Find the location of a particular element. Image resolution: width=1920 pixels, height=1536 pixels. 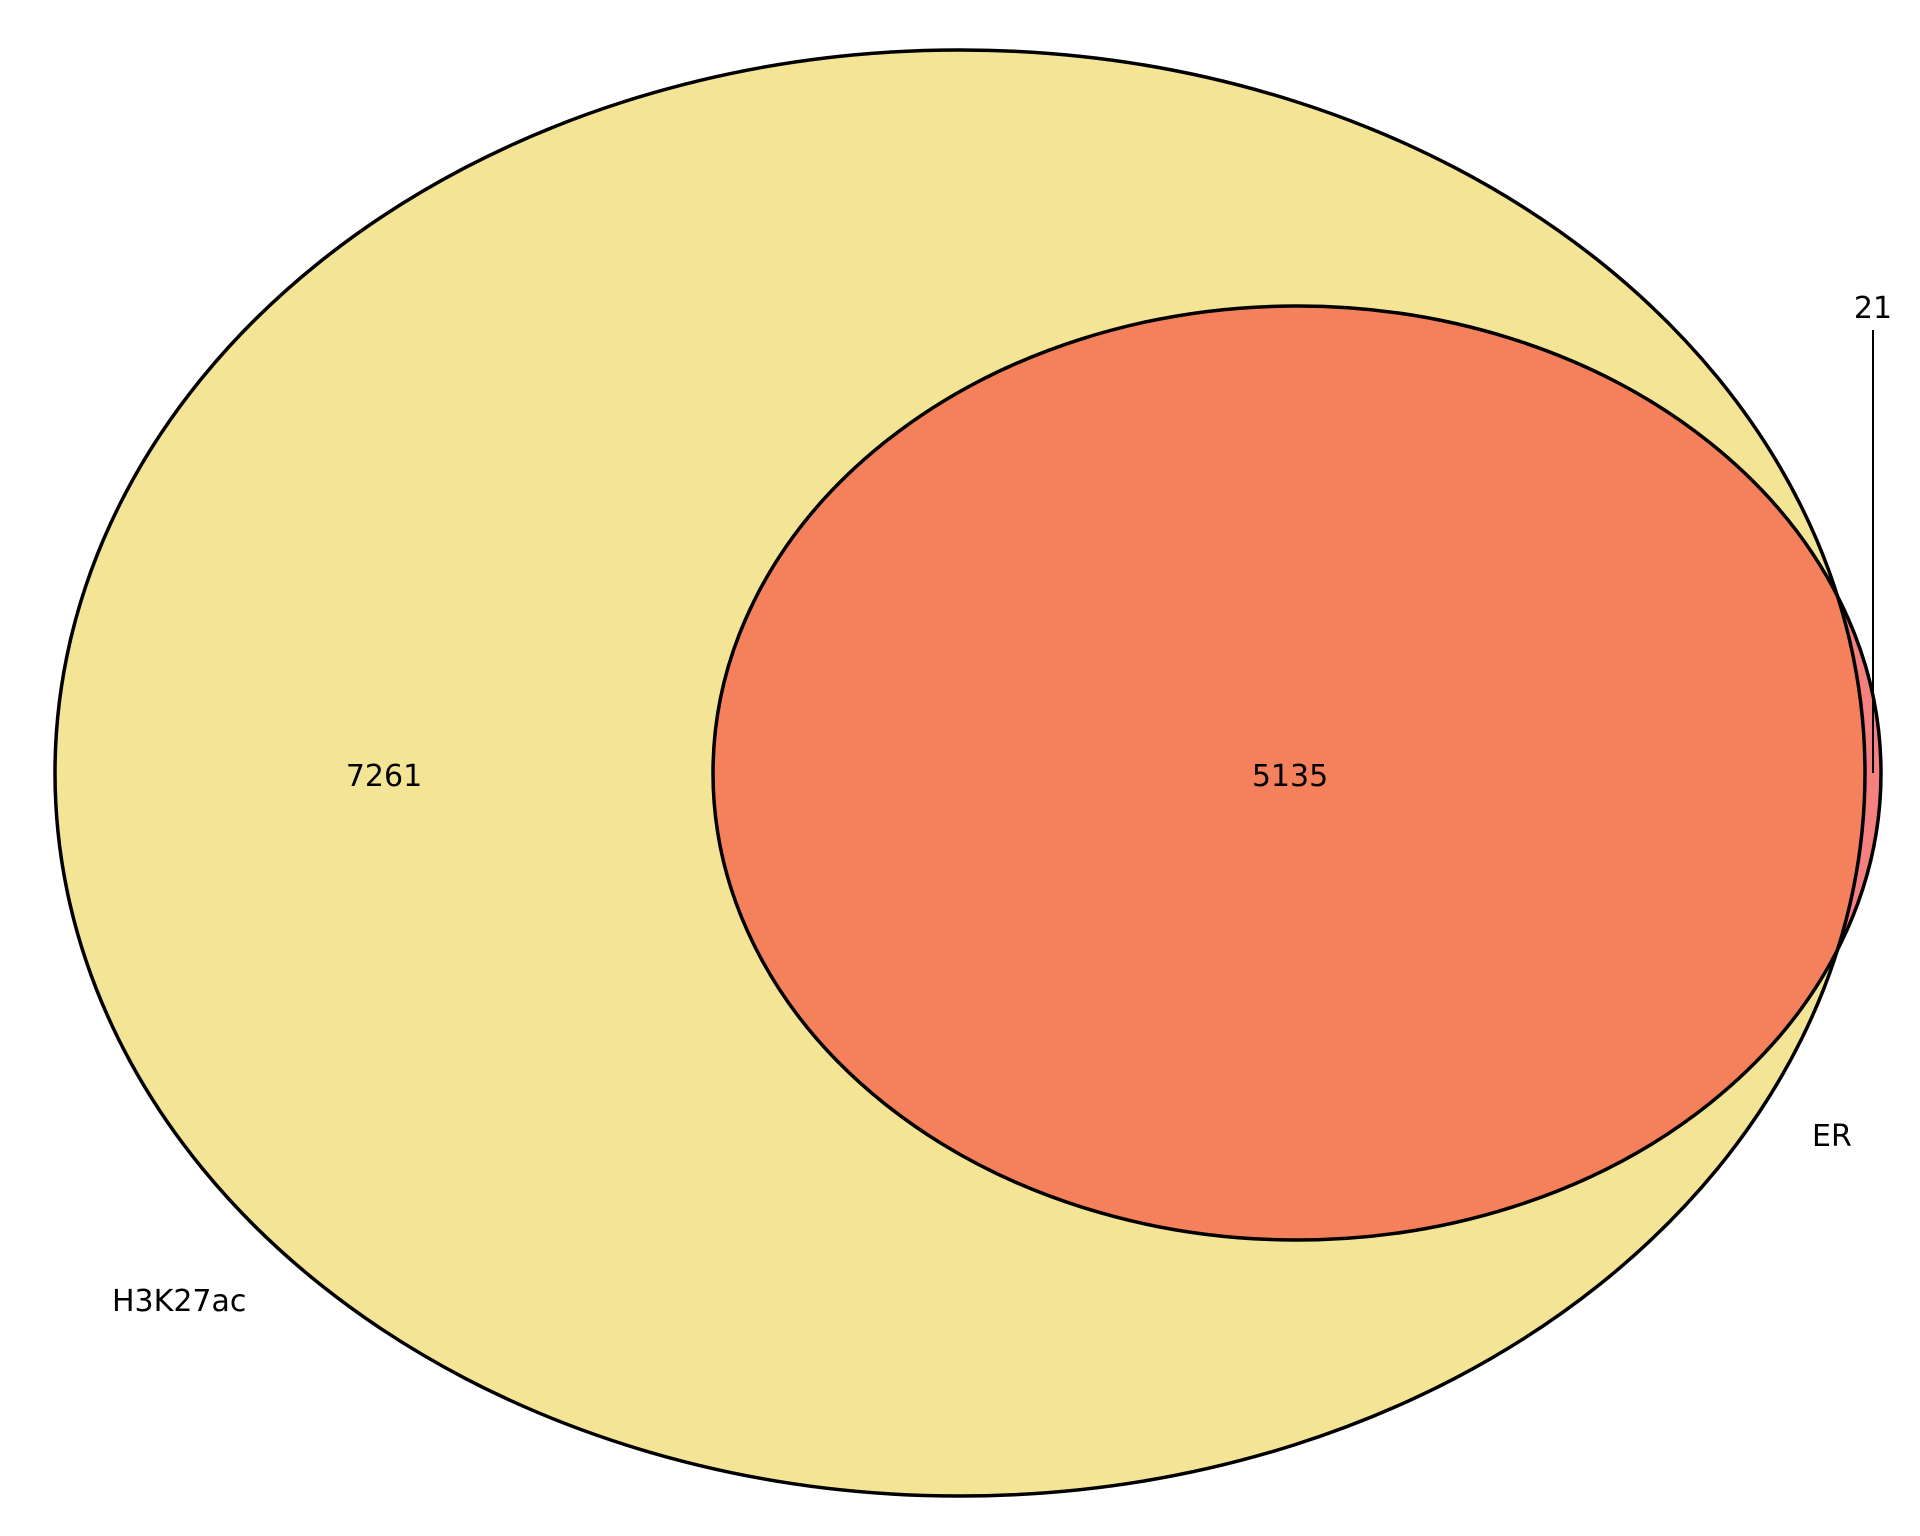

intersection-count: 5135 is located at coordinates (1290, 776).